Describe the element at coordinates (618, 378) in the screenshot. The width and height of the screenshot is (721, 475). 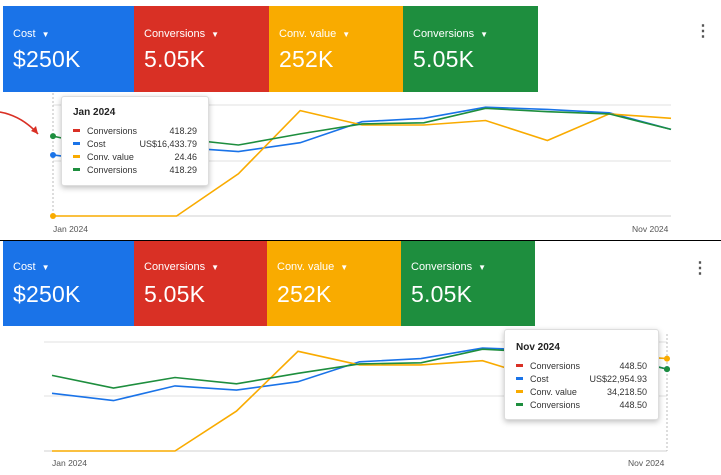
I see `tooltip-series-value: US$22,954.93` at that location.